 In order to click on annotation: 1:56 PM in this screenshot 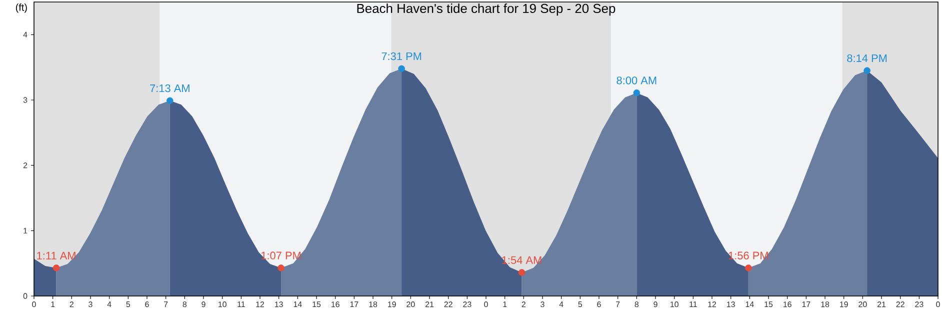, I will do `click(748, 256)`.